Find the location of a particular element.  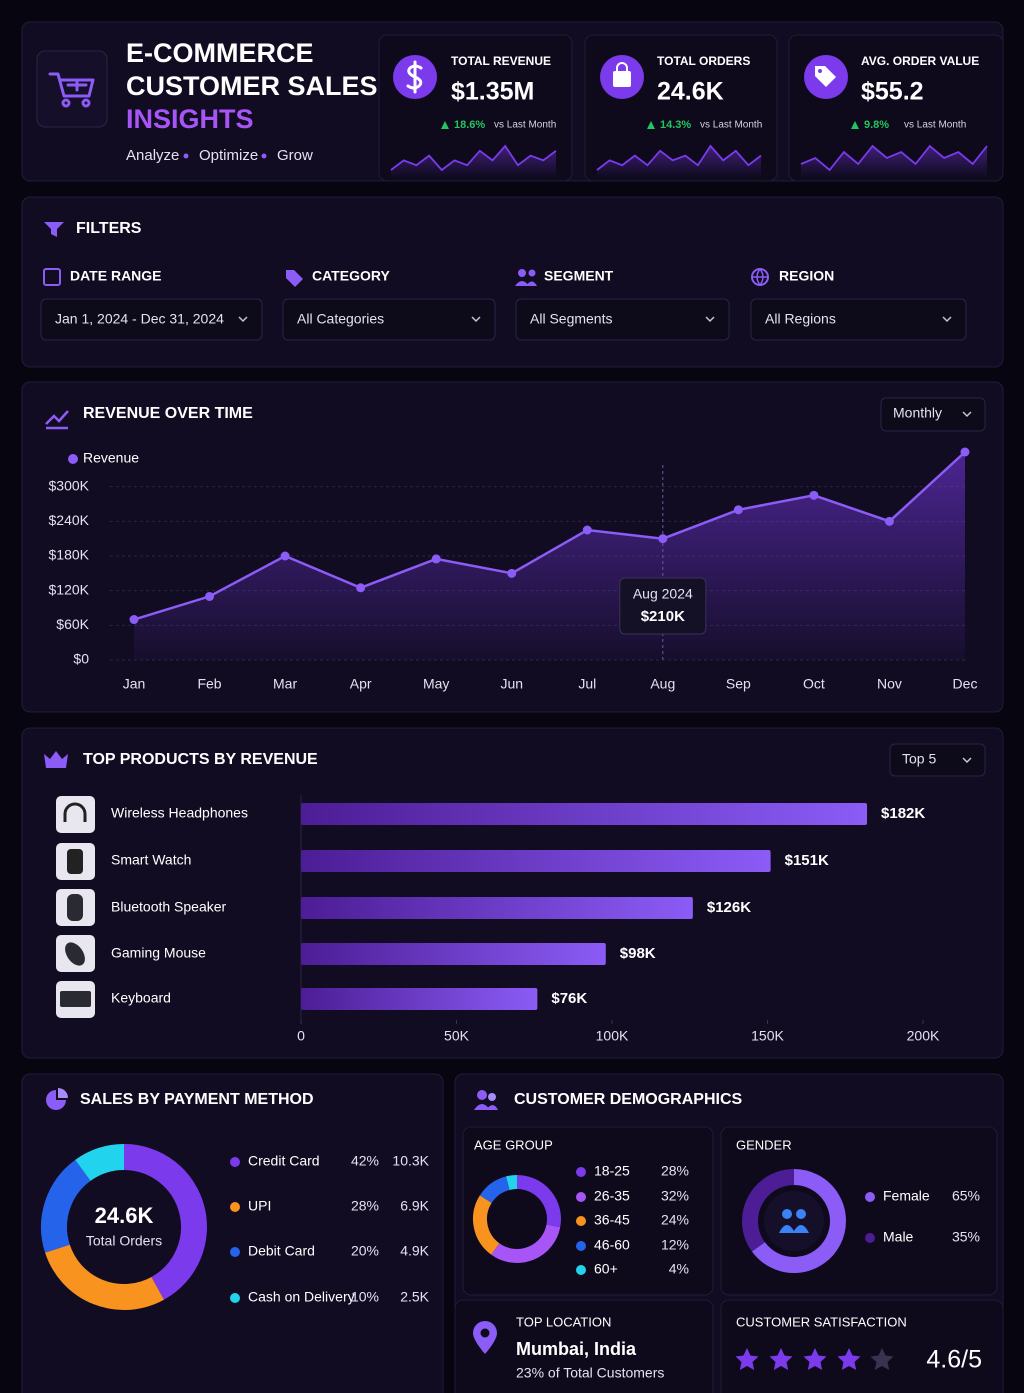

keyboard is located at coordinates (75, 999).